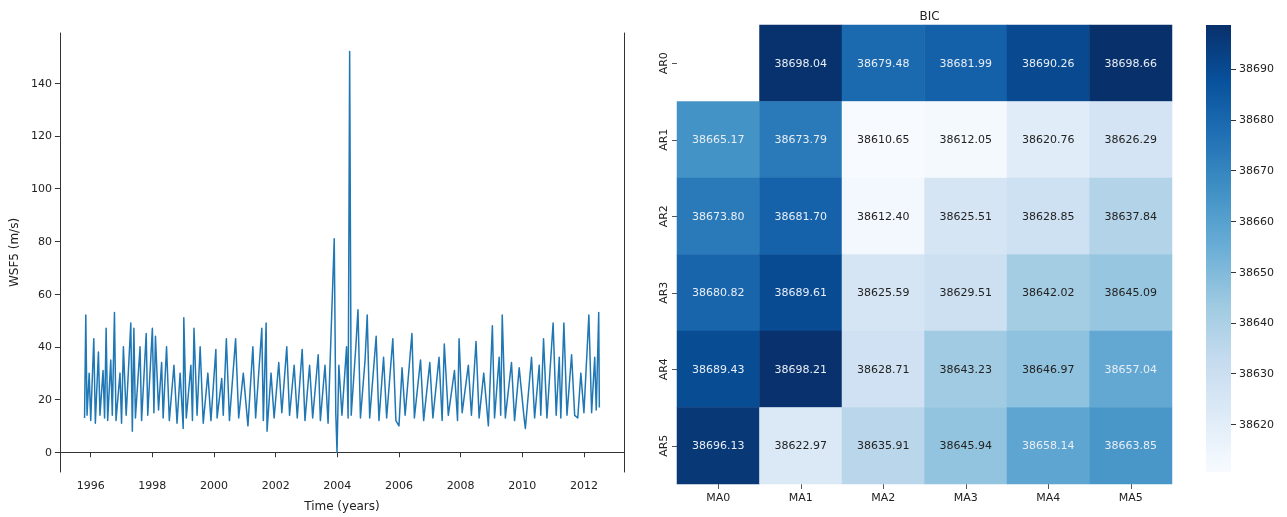 The image size is (1287, 517). What do you see at coordinates (718, 497) in the screenshot?
I see `x-tick-label: MA0` at bounding box center [718, 497].